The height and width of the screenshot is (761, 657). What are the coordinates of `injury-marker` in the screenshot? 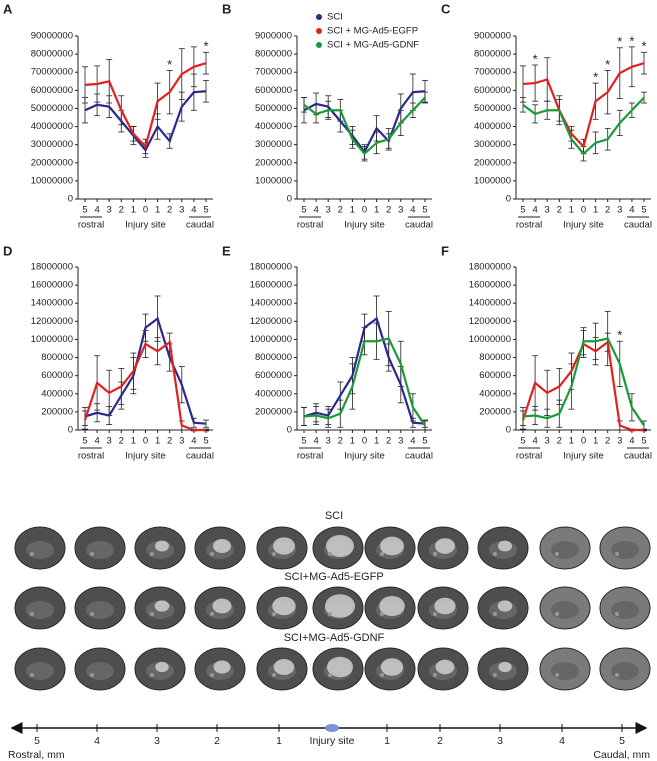 It's located at (332, 728).